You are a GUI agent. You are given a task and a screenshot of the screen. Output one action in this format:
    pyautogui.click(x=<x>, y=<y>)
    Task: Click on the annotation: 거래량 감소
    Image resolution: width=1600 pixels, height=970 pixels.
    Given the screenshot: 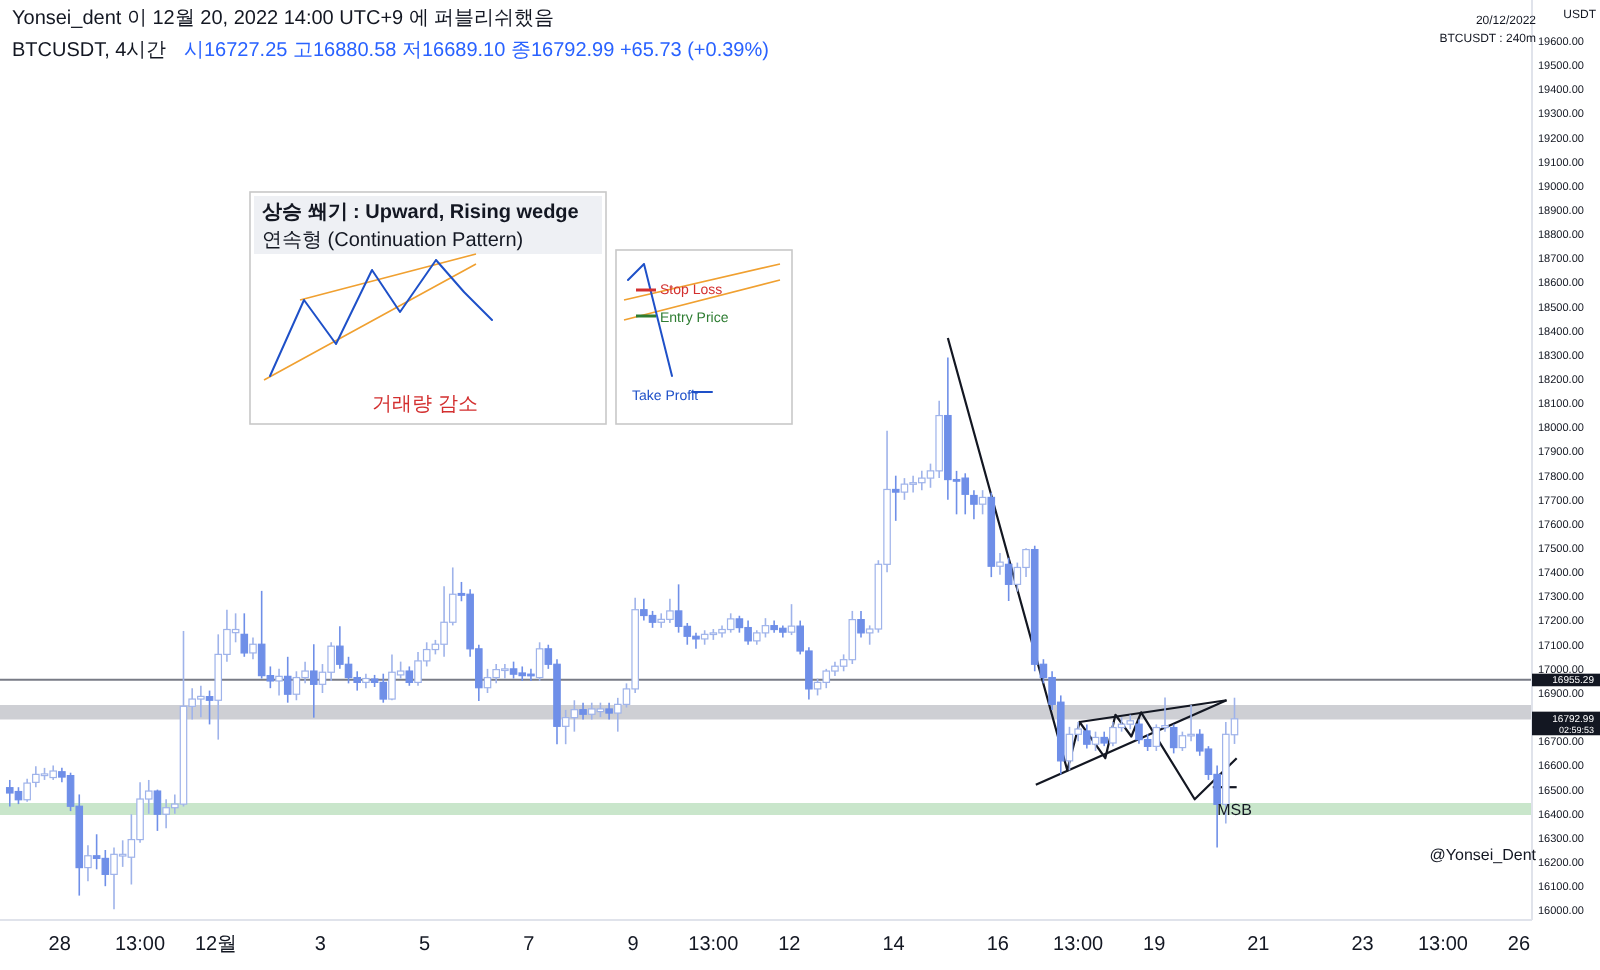 What is the action you would take?
    pyautogui.click(x=425, y=405)
    